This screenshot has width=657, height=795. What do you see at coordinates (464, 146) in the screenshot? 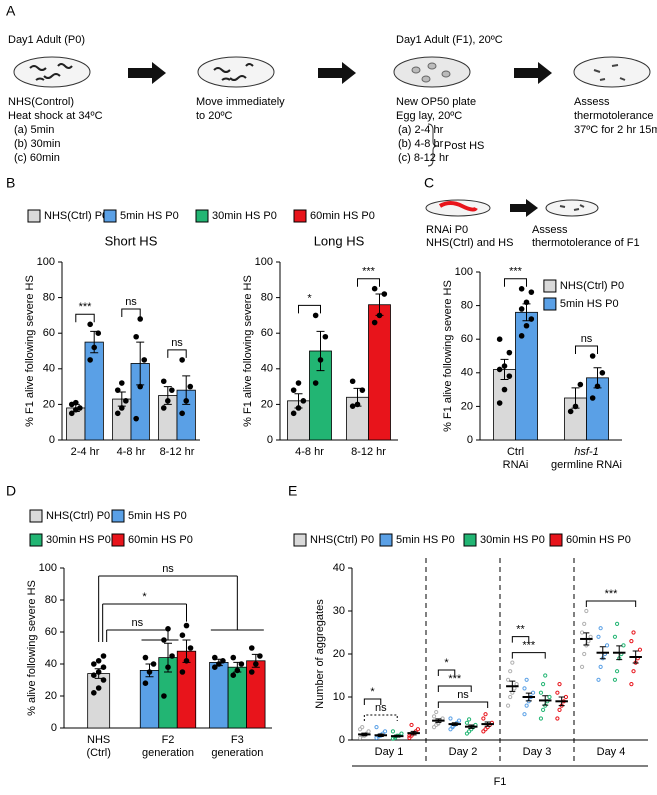
I see `step-text: Post HS` at bounding box center [464, 146].